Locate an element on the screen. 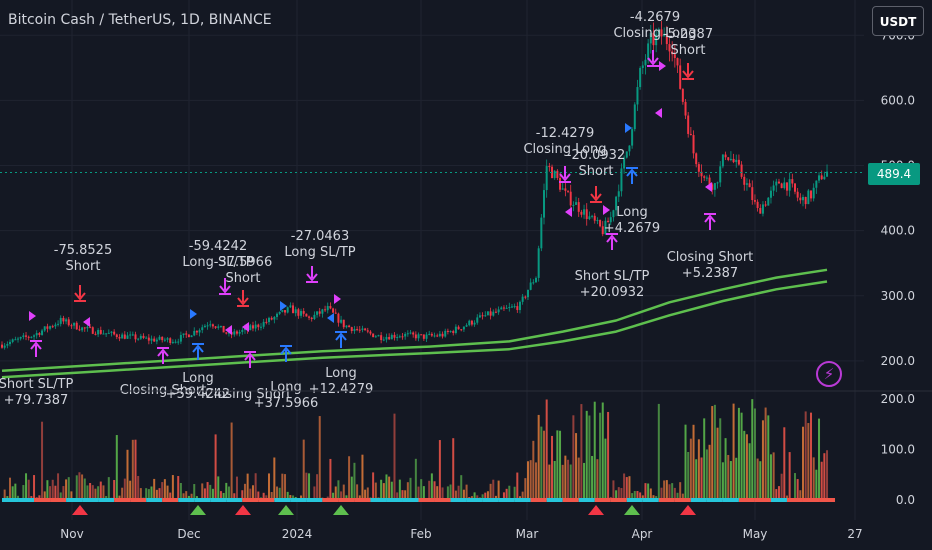  indicator-baseline is located at coordinates (419, 500).